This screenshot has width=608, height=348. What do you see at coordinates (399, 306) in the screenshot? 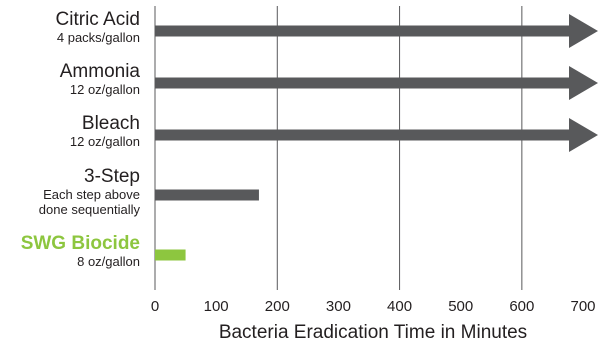
I see `x-tick-400: 400` at bounding box center [399, 306].